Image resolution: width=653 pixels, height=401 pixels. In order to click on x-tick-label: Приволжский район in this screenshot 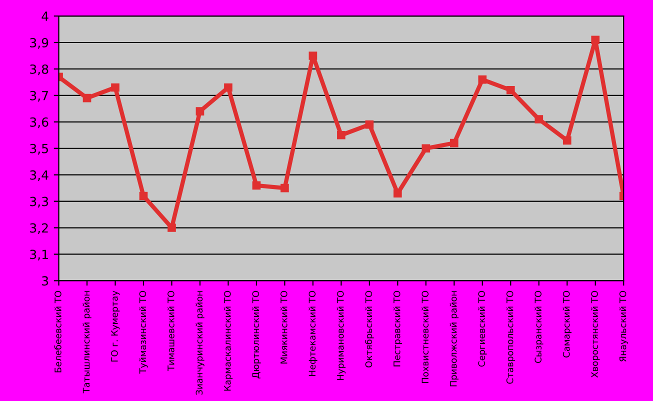, I will do `click(454, 338)`.